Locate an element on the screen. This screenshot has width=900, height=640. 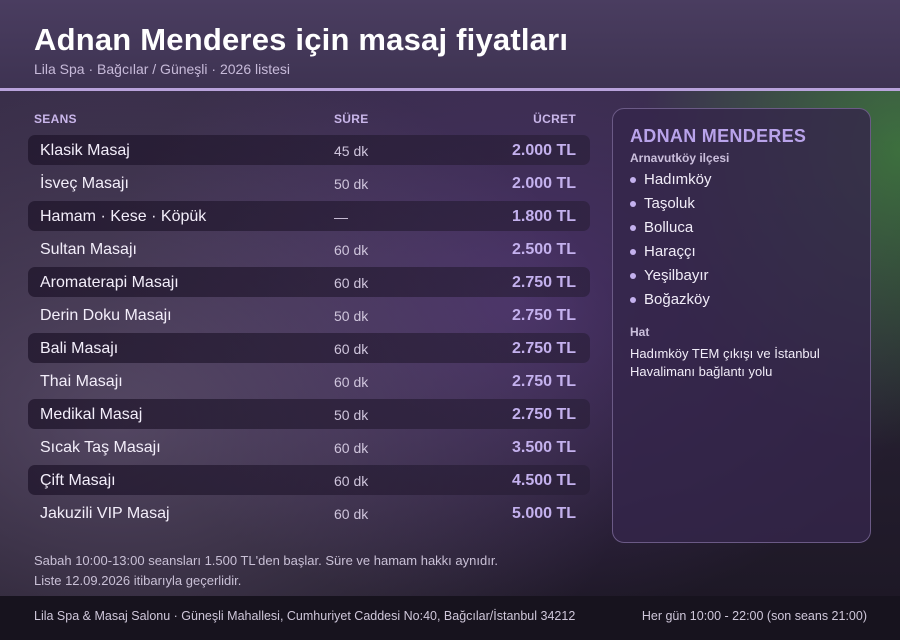
service-name: Hamam · Kese · Köpük is located at coordinates (123, 216).